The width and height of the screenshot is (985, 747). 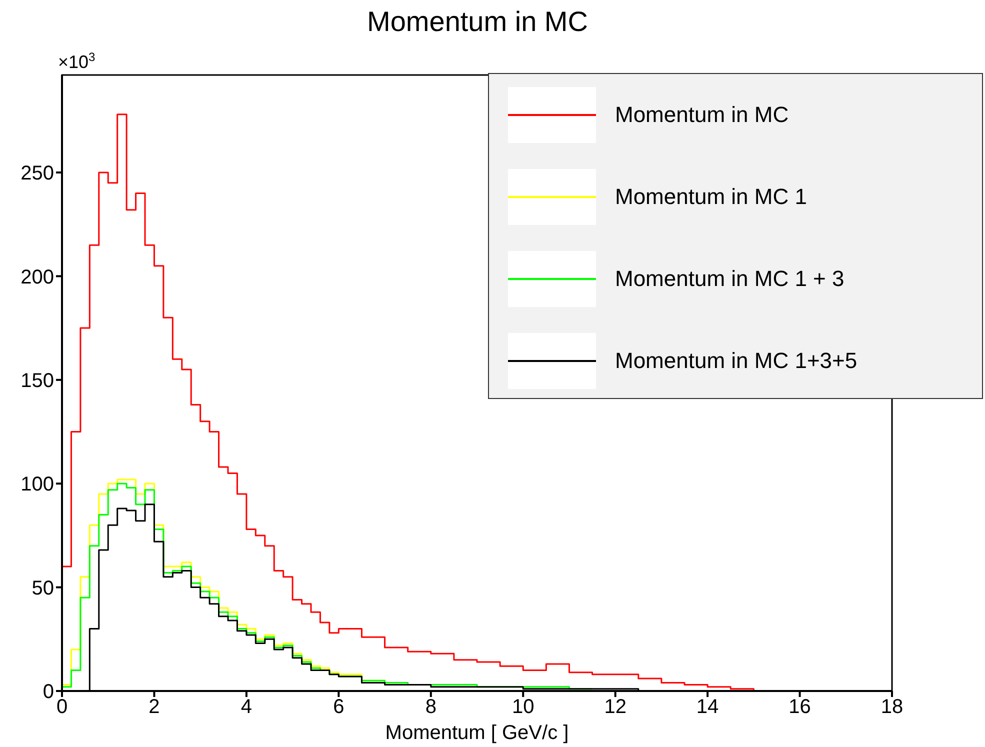 What do you see at coordinates (37, 381) in the screenshot?
I see `y-tick-label: 150` at bounding box center [37, 381].